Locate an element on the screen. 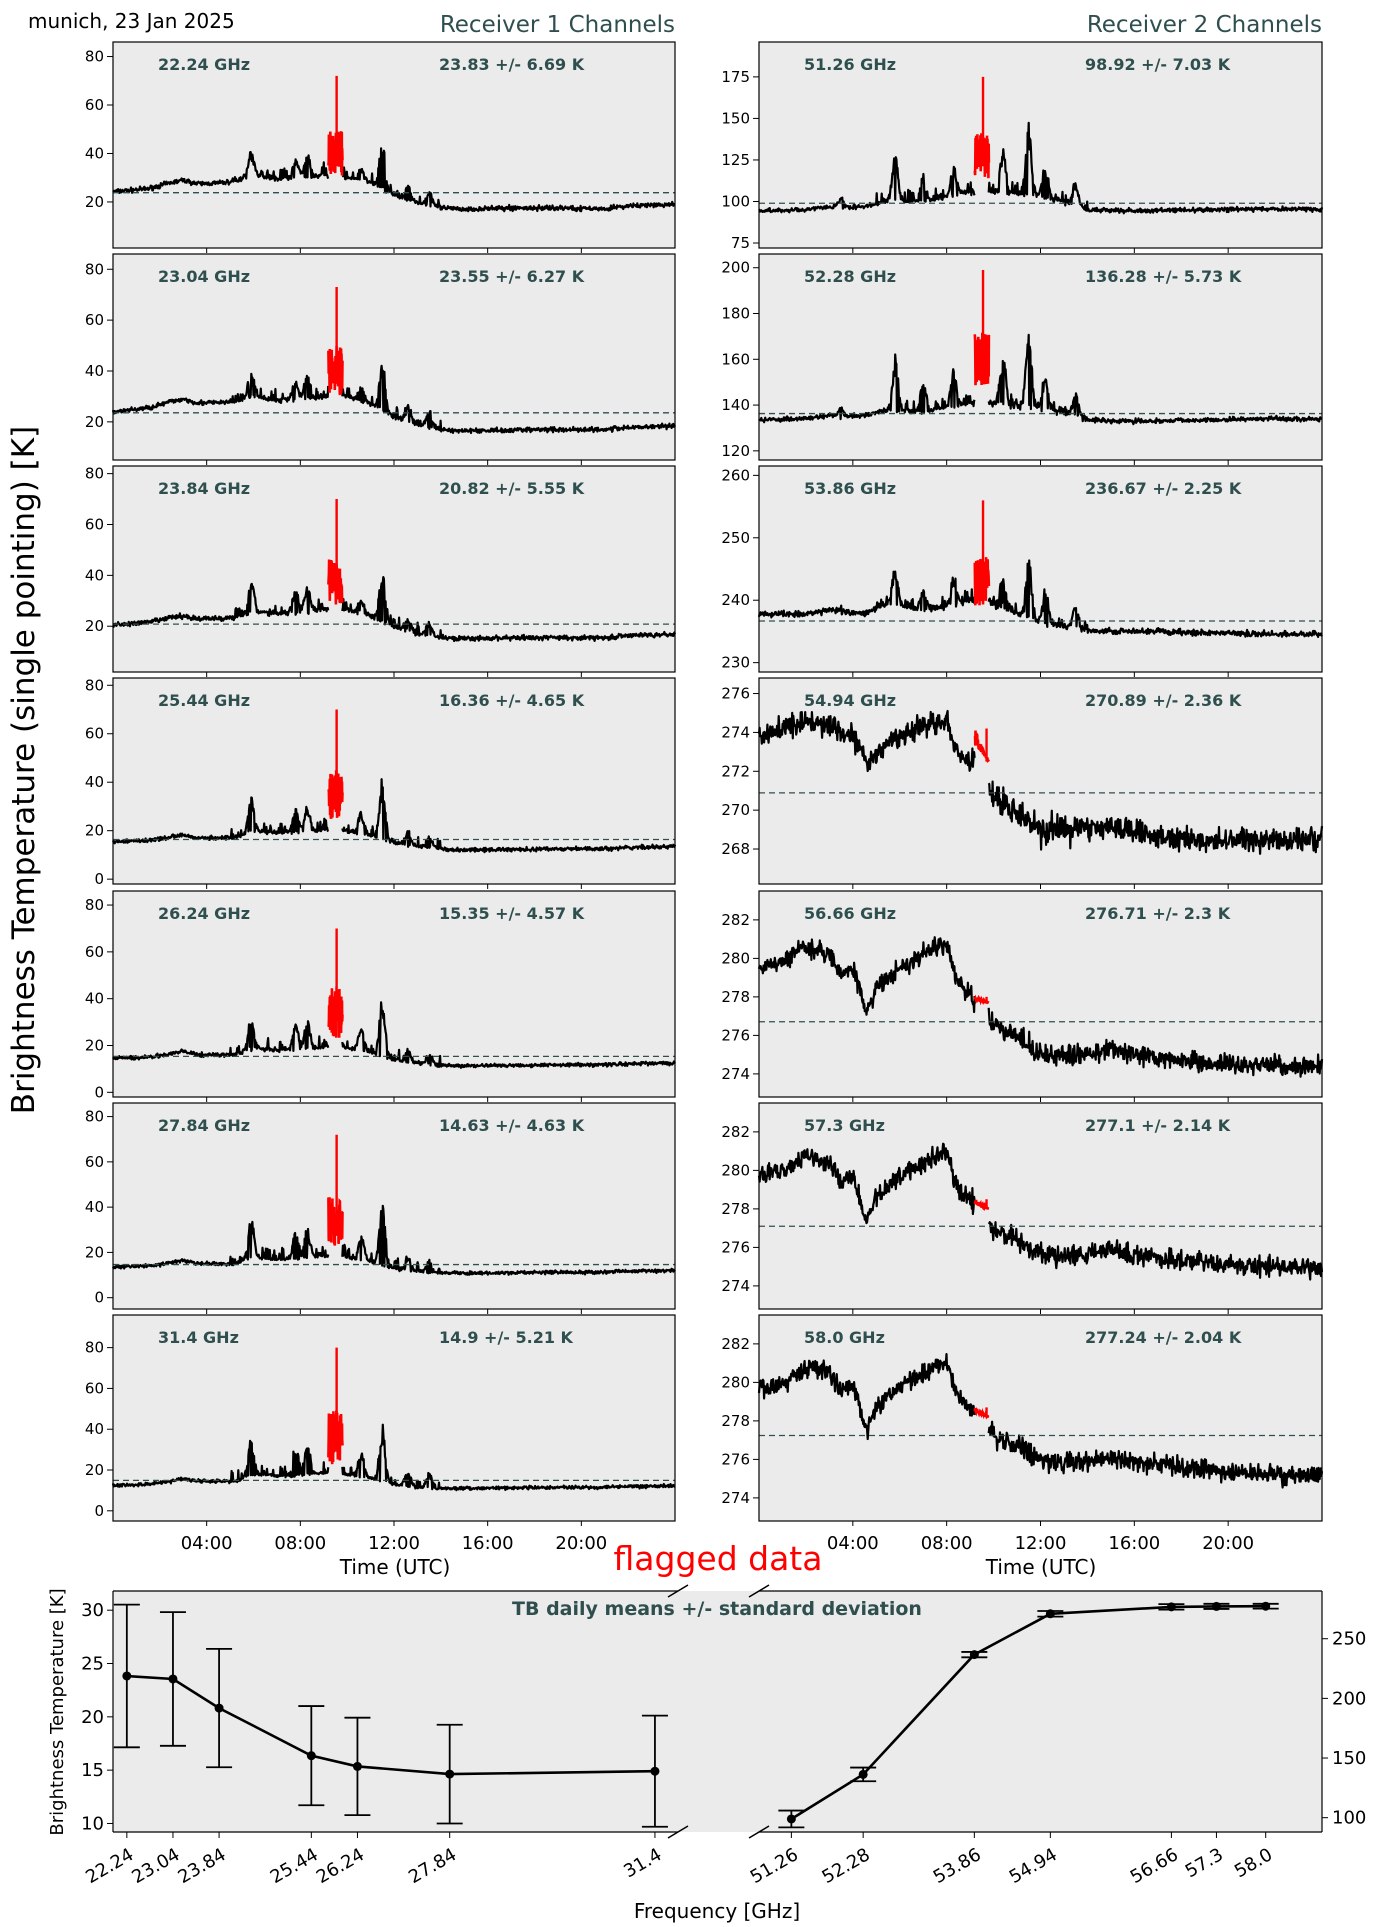 This screenshot has width=1384, height=1927. y-tick-label: 140 is located at coordinates (735, 405).